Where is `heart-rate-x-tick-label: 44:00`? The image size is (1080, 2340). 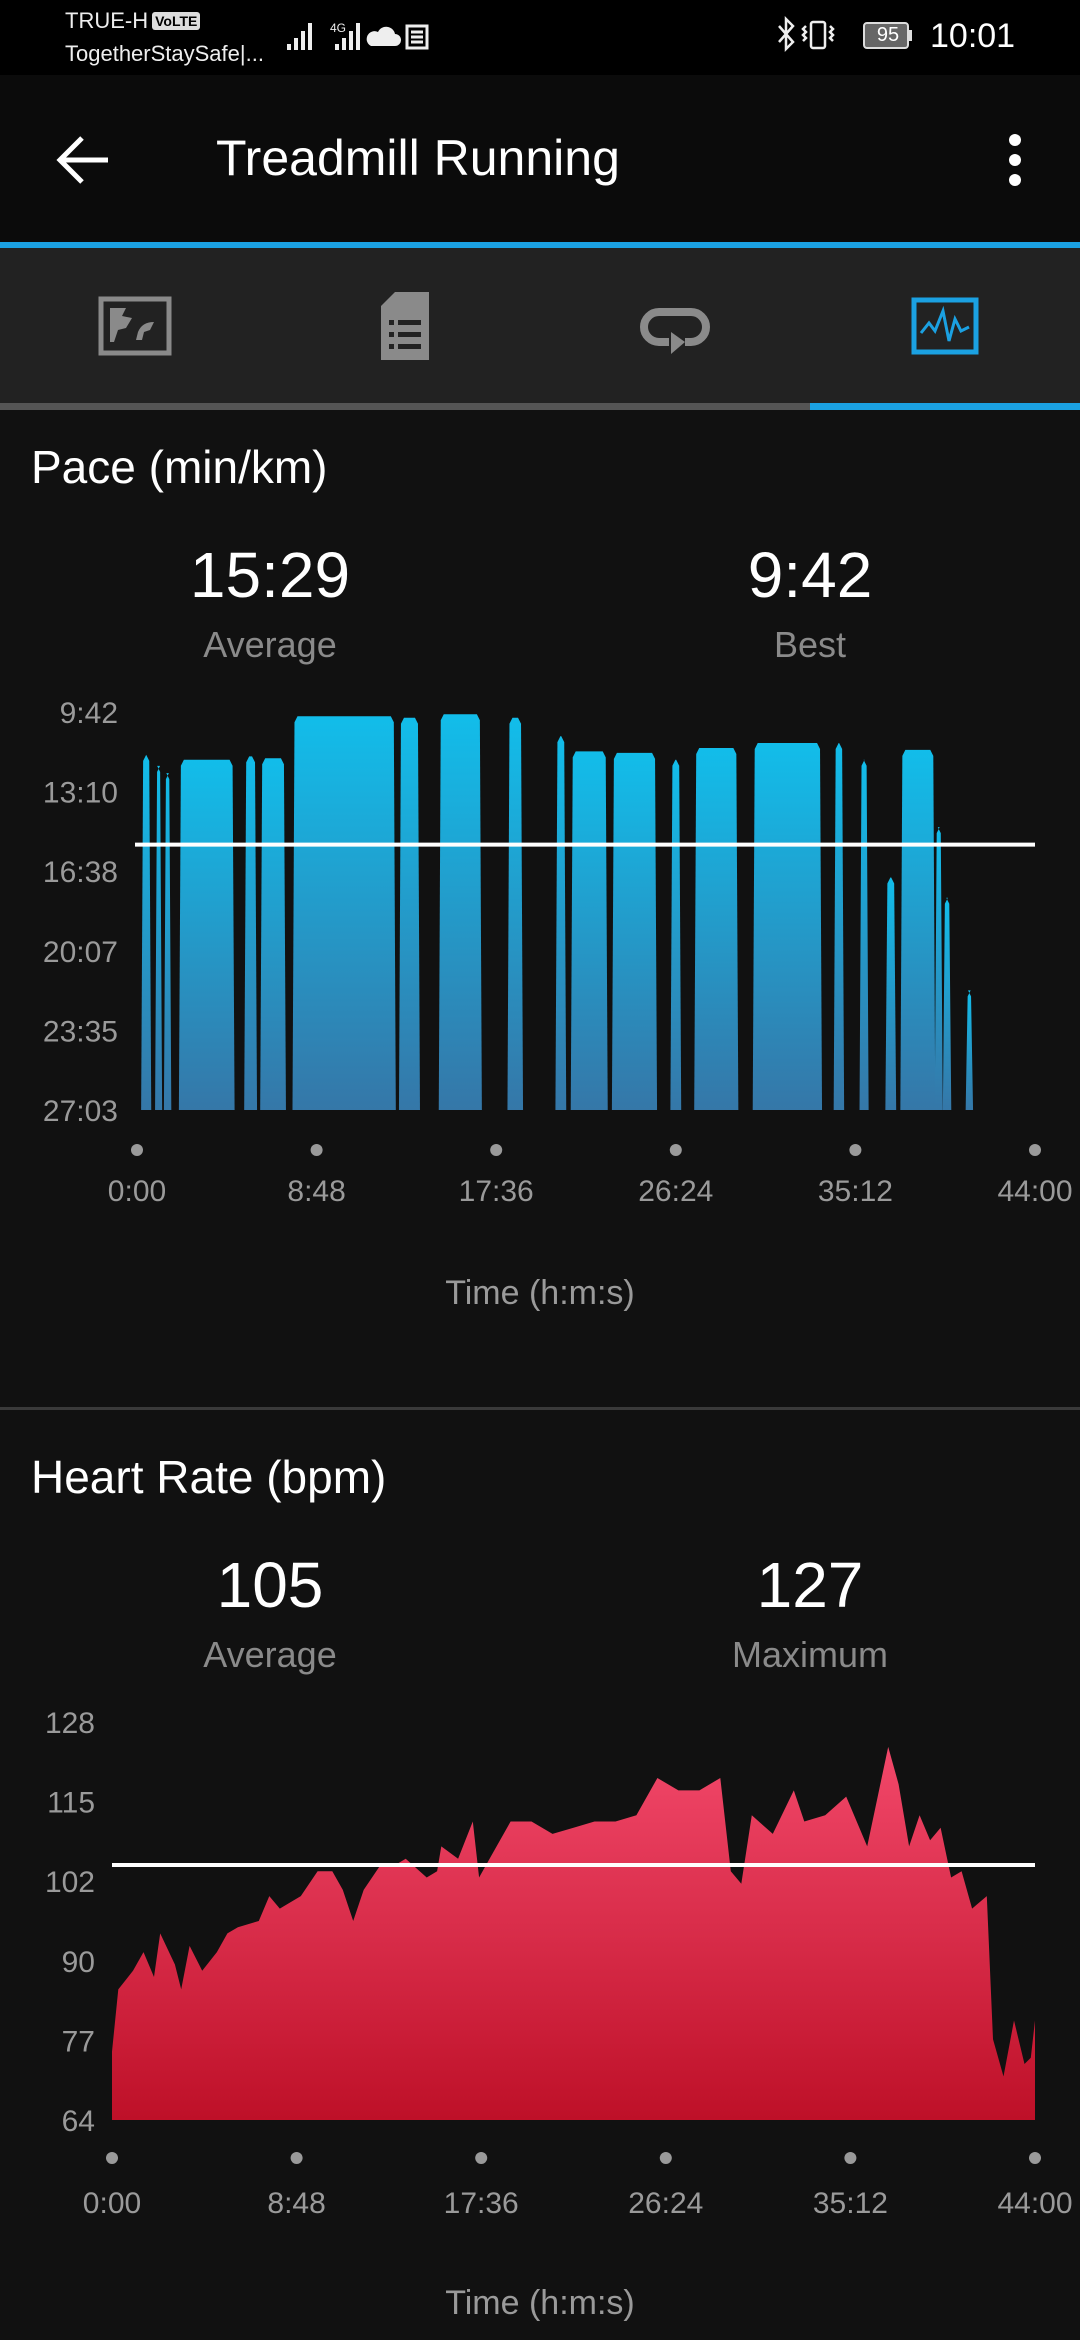
heart-rate-x-tick-label: 44:00 is located at coordinates (1034, 2203).